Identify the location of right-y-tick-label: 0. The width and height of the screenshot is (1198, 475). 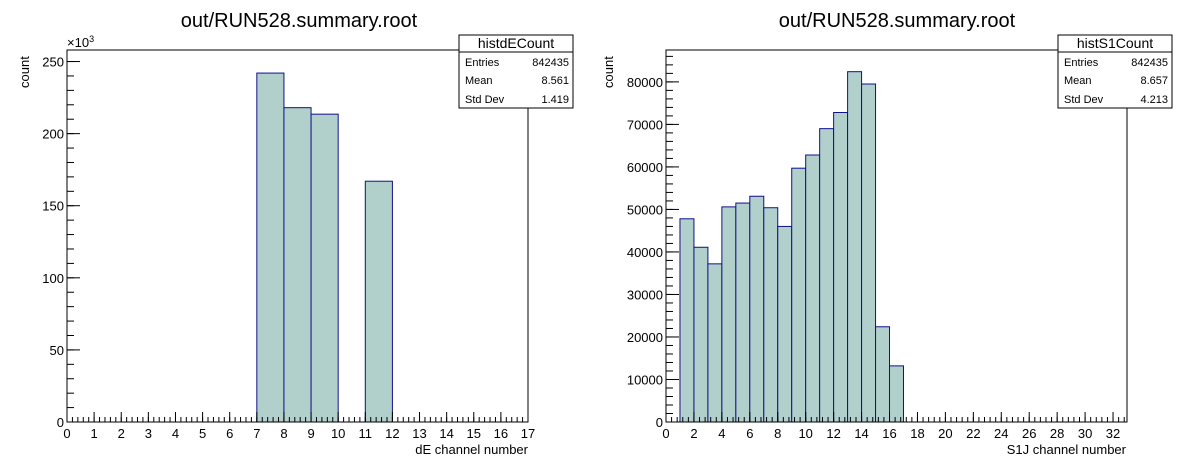
(659, 422).